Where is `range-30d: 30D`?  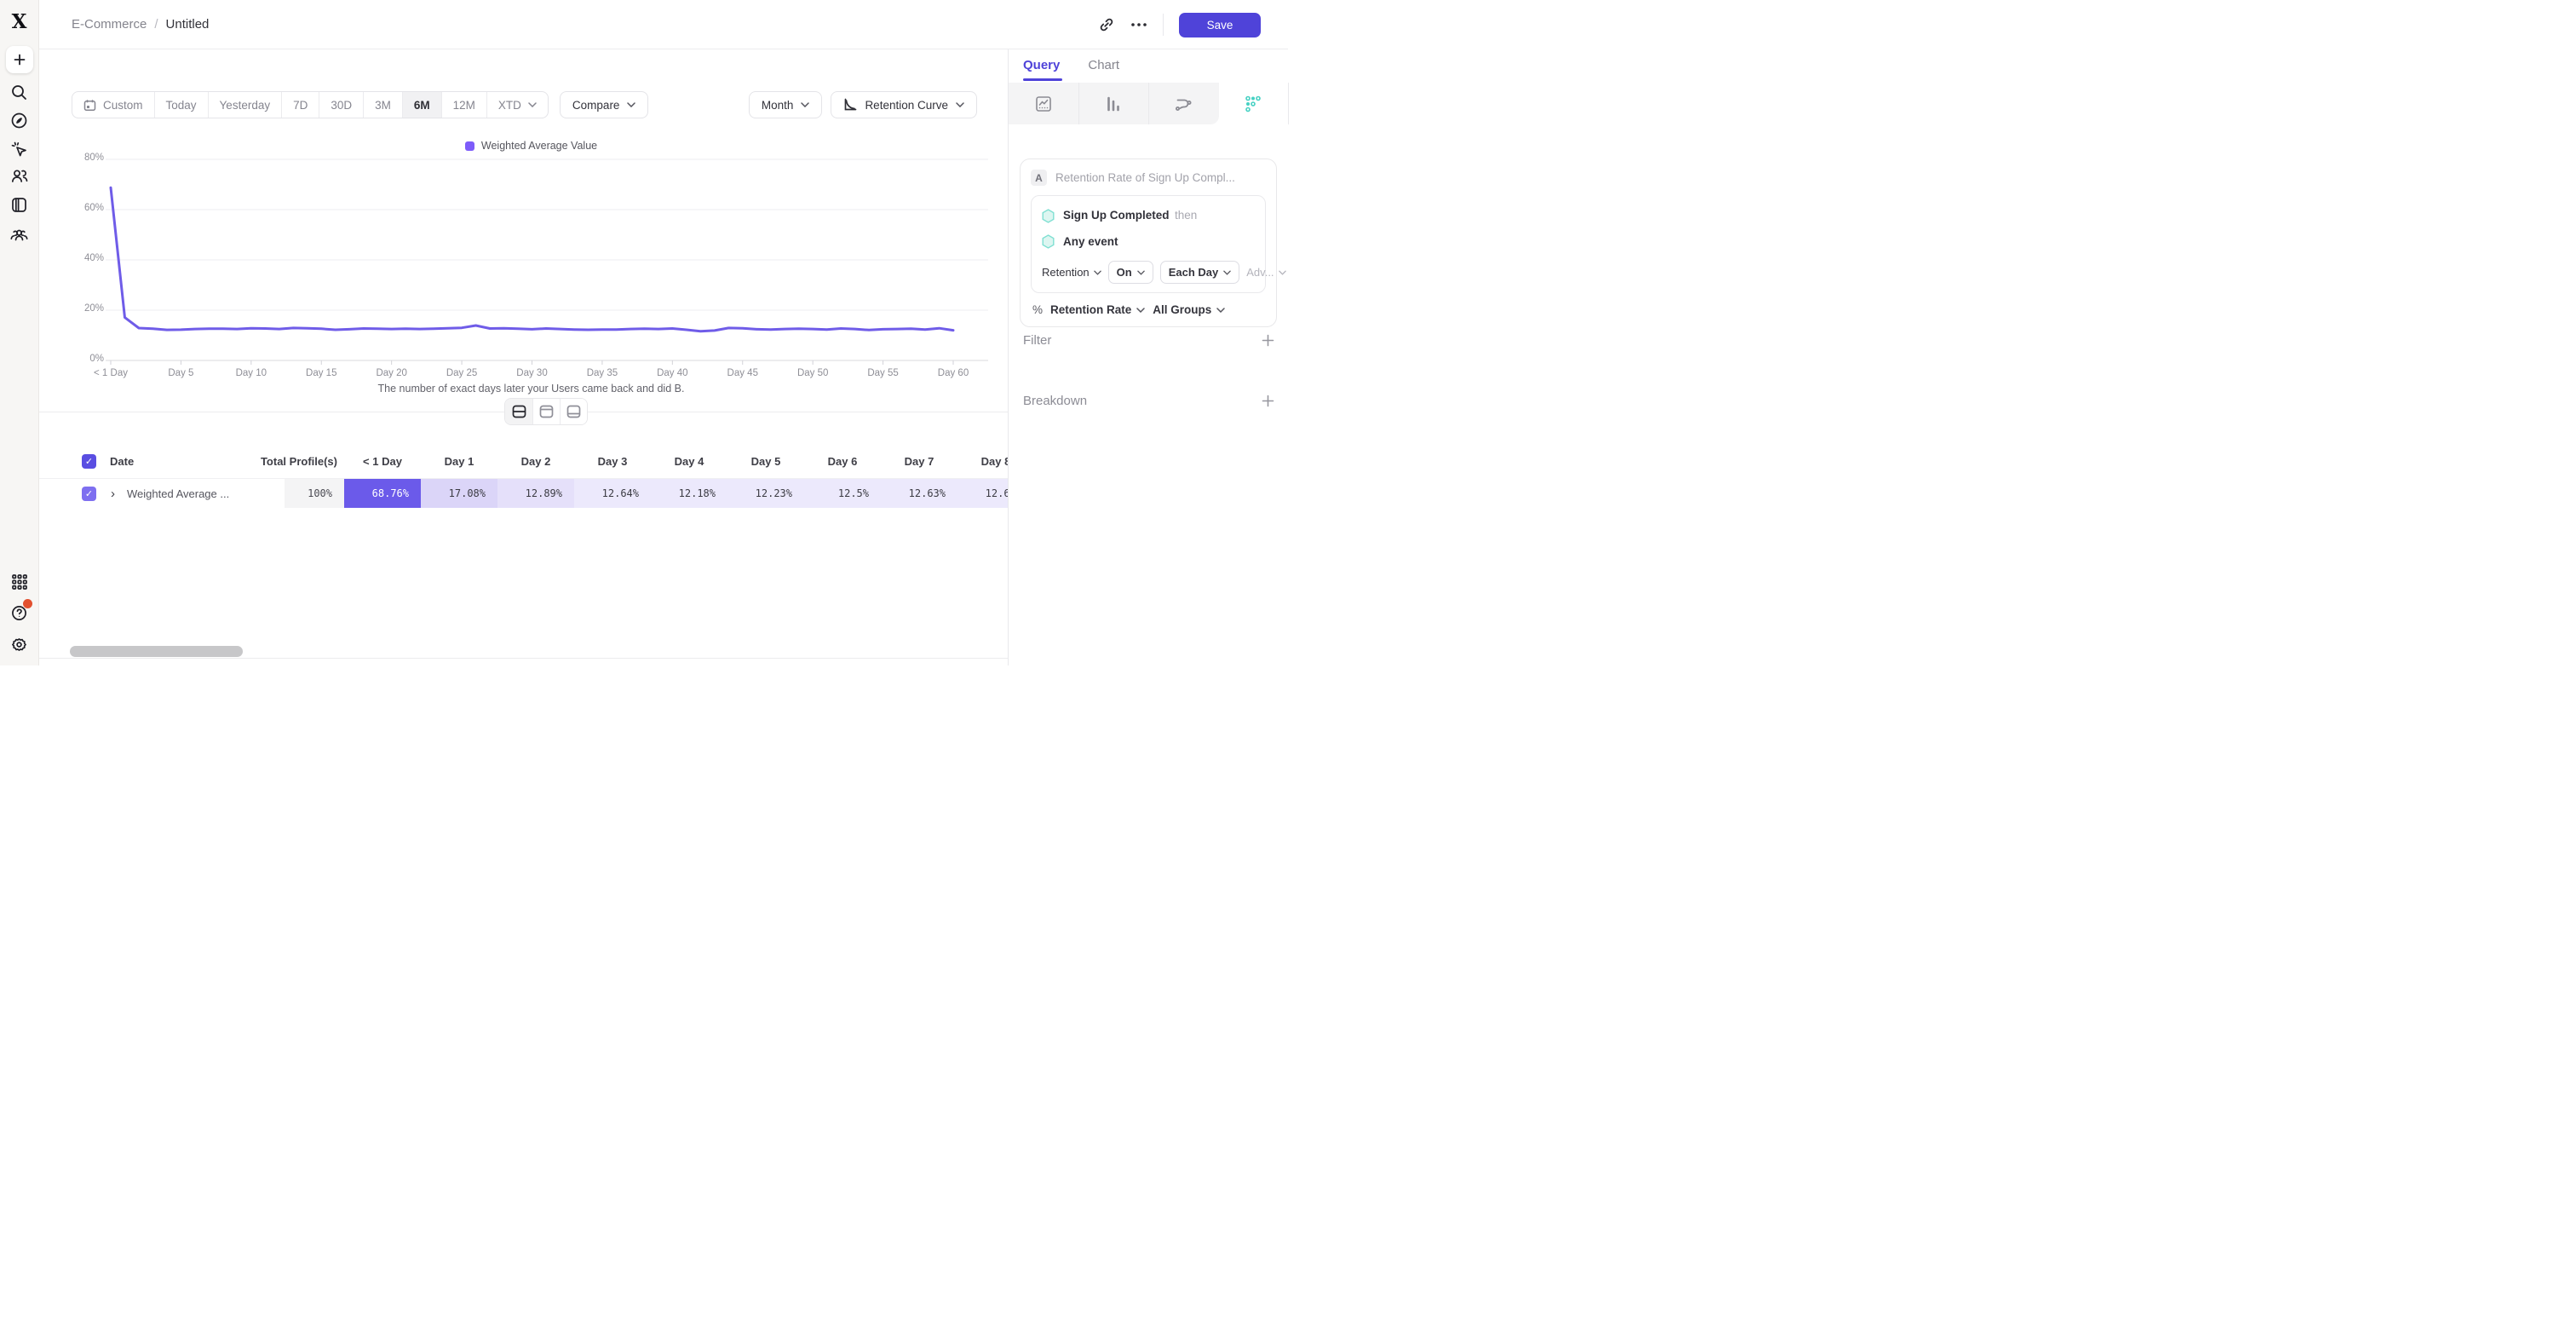
range-30d: 30D is located at coordinates (341, 105).